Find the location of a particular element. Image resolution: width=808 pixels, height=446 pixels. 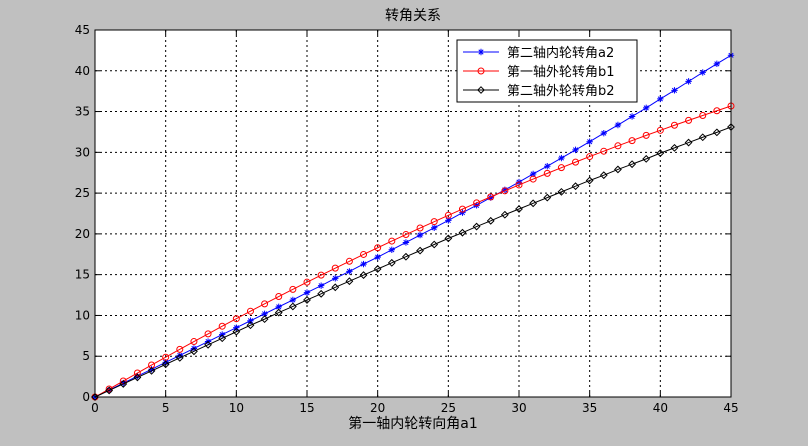

y-tick-label: 45 is located at coordinates (82, 30).